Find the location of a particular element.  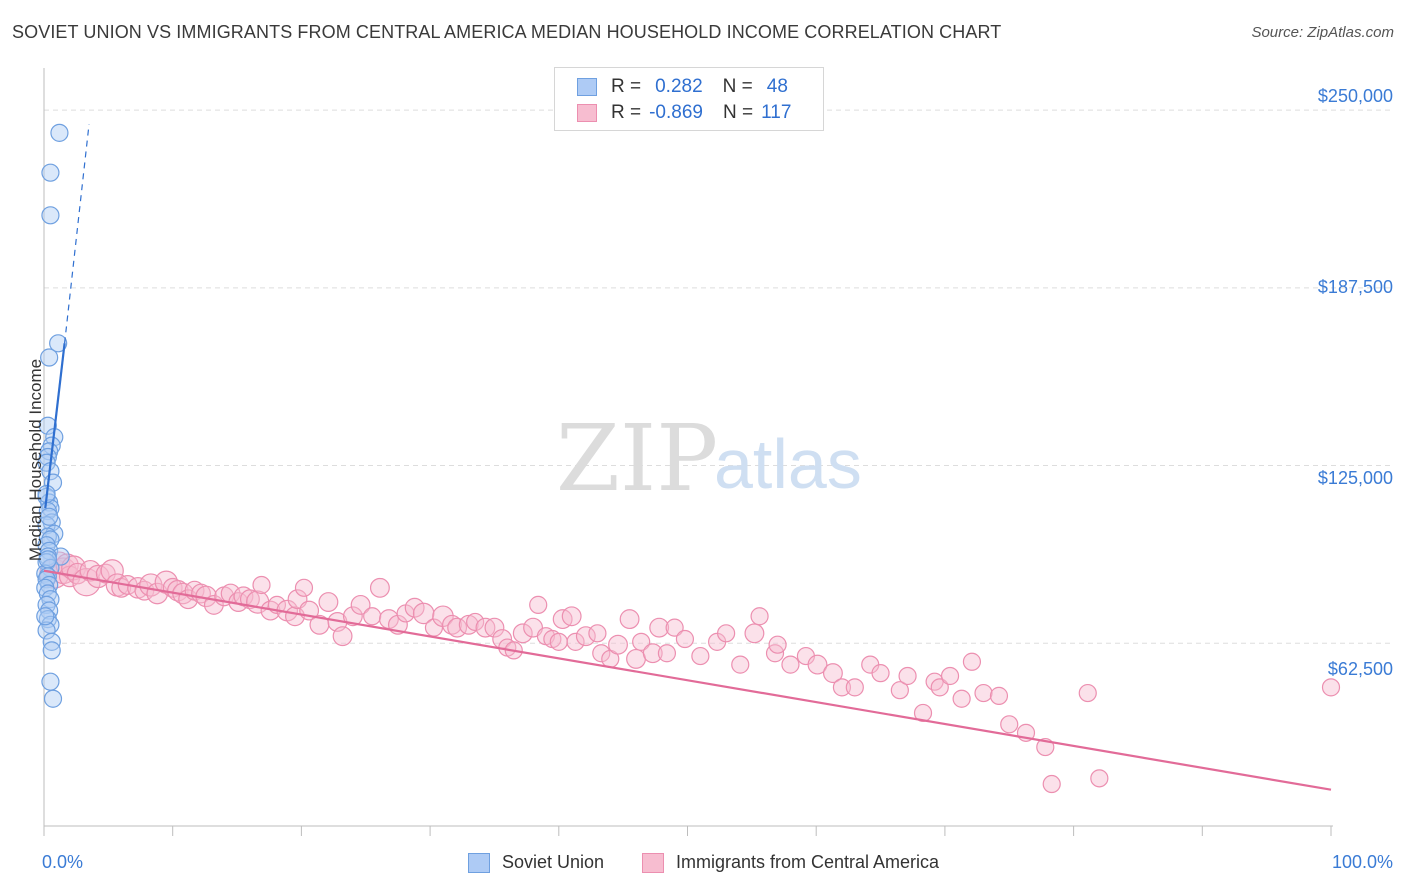

x-tick-label: 0.0% is located at coordinates (63, 862).